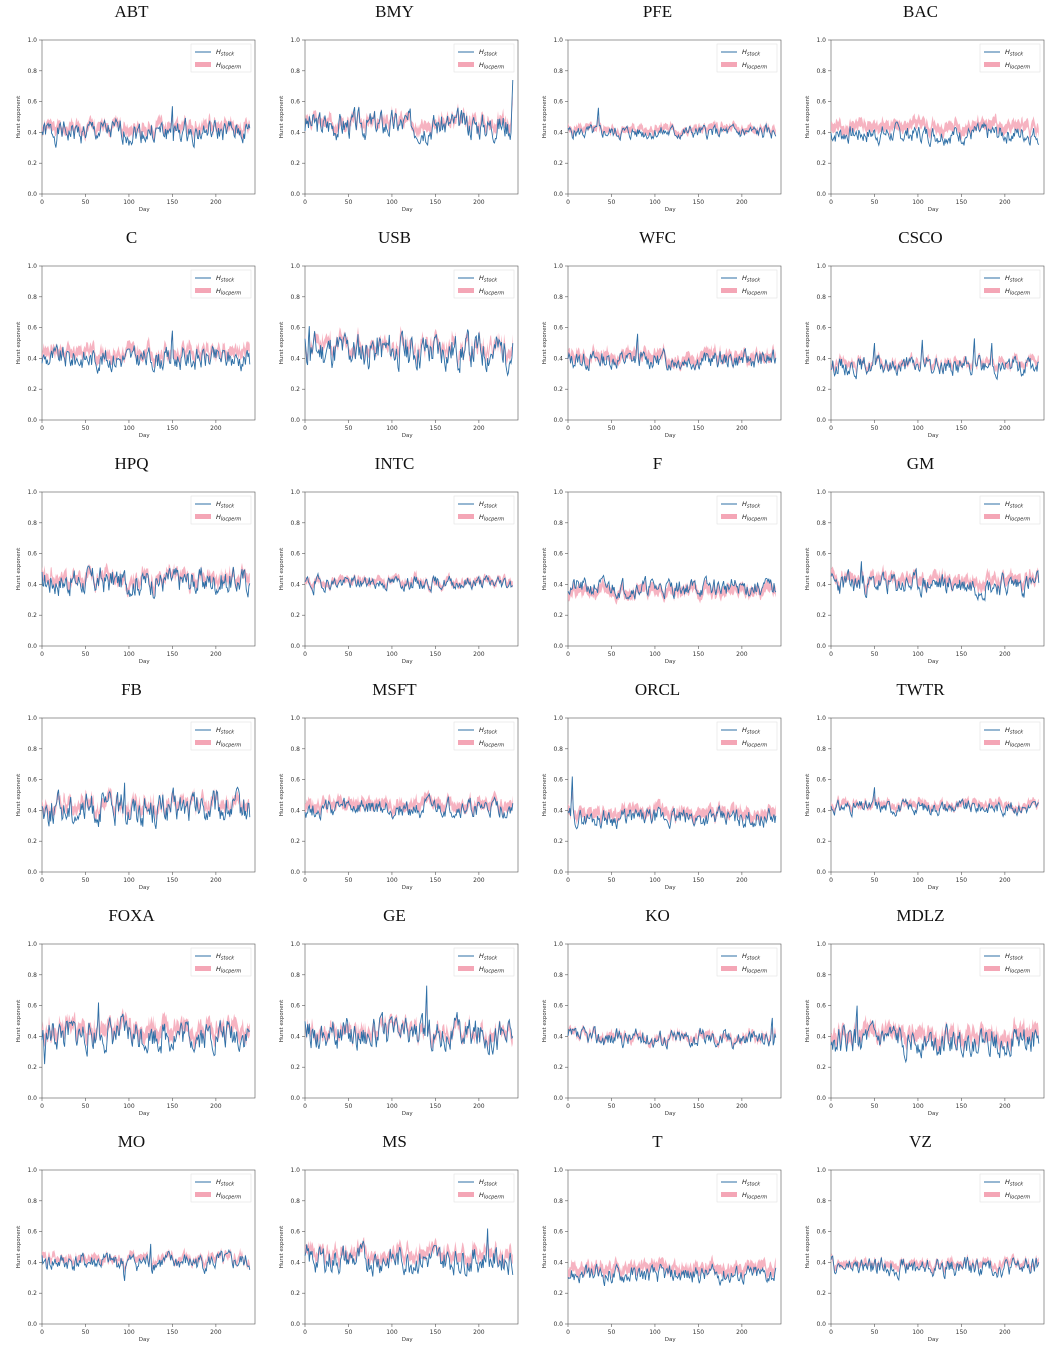  Describe the element at coordinates (466, 290) in the screenshot. I see `legend-locperm-swatch` at that location.